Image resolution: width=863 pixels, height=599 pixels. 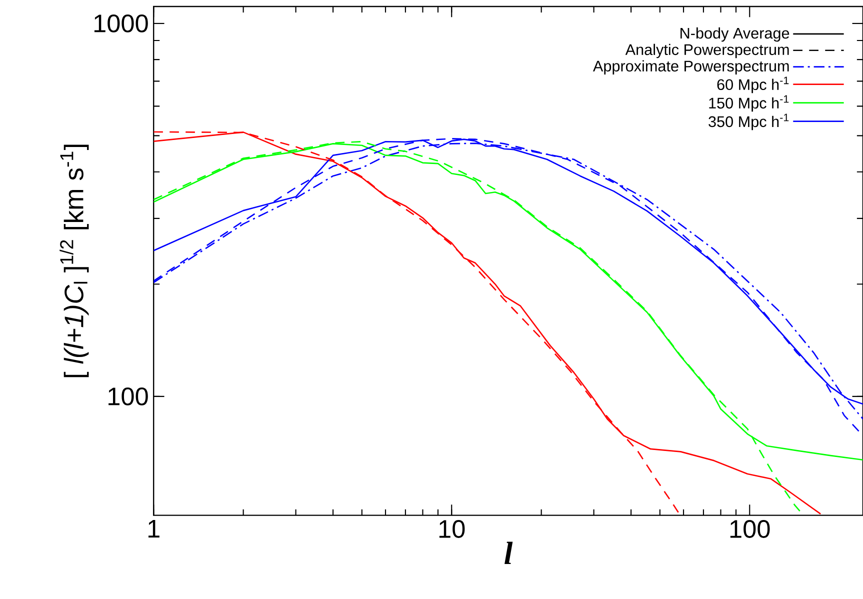 I want to click on x-tick-label: 100, so click(x=750, y=529).